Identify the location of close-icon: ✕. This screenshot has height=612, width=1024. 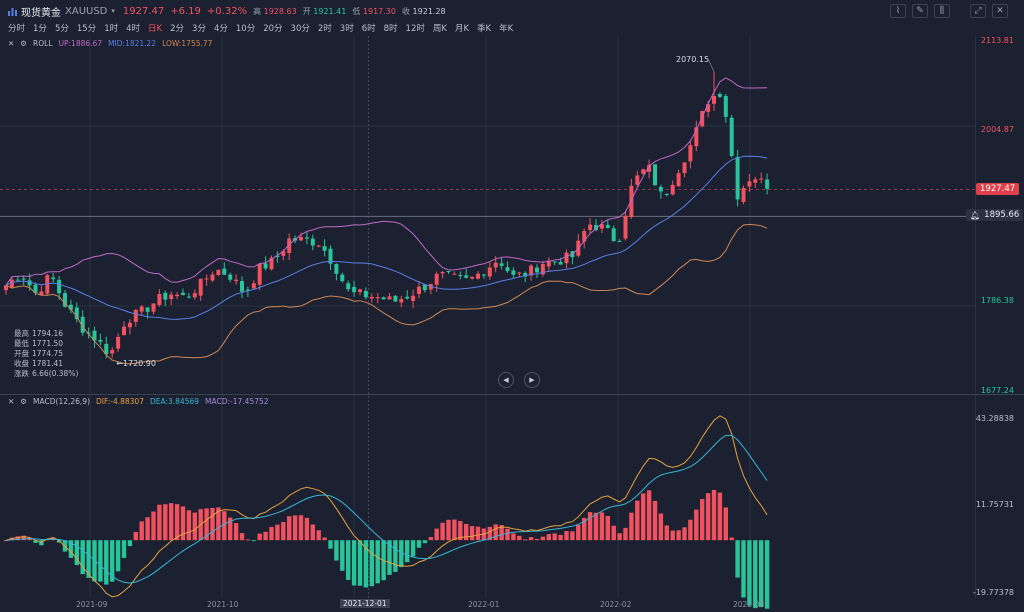
(1000, 11).